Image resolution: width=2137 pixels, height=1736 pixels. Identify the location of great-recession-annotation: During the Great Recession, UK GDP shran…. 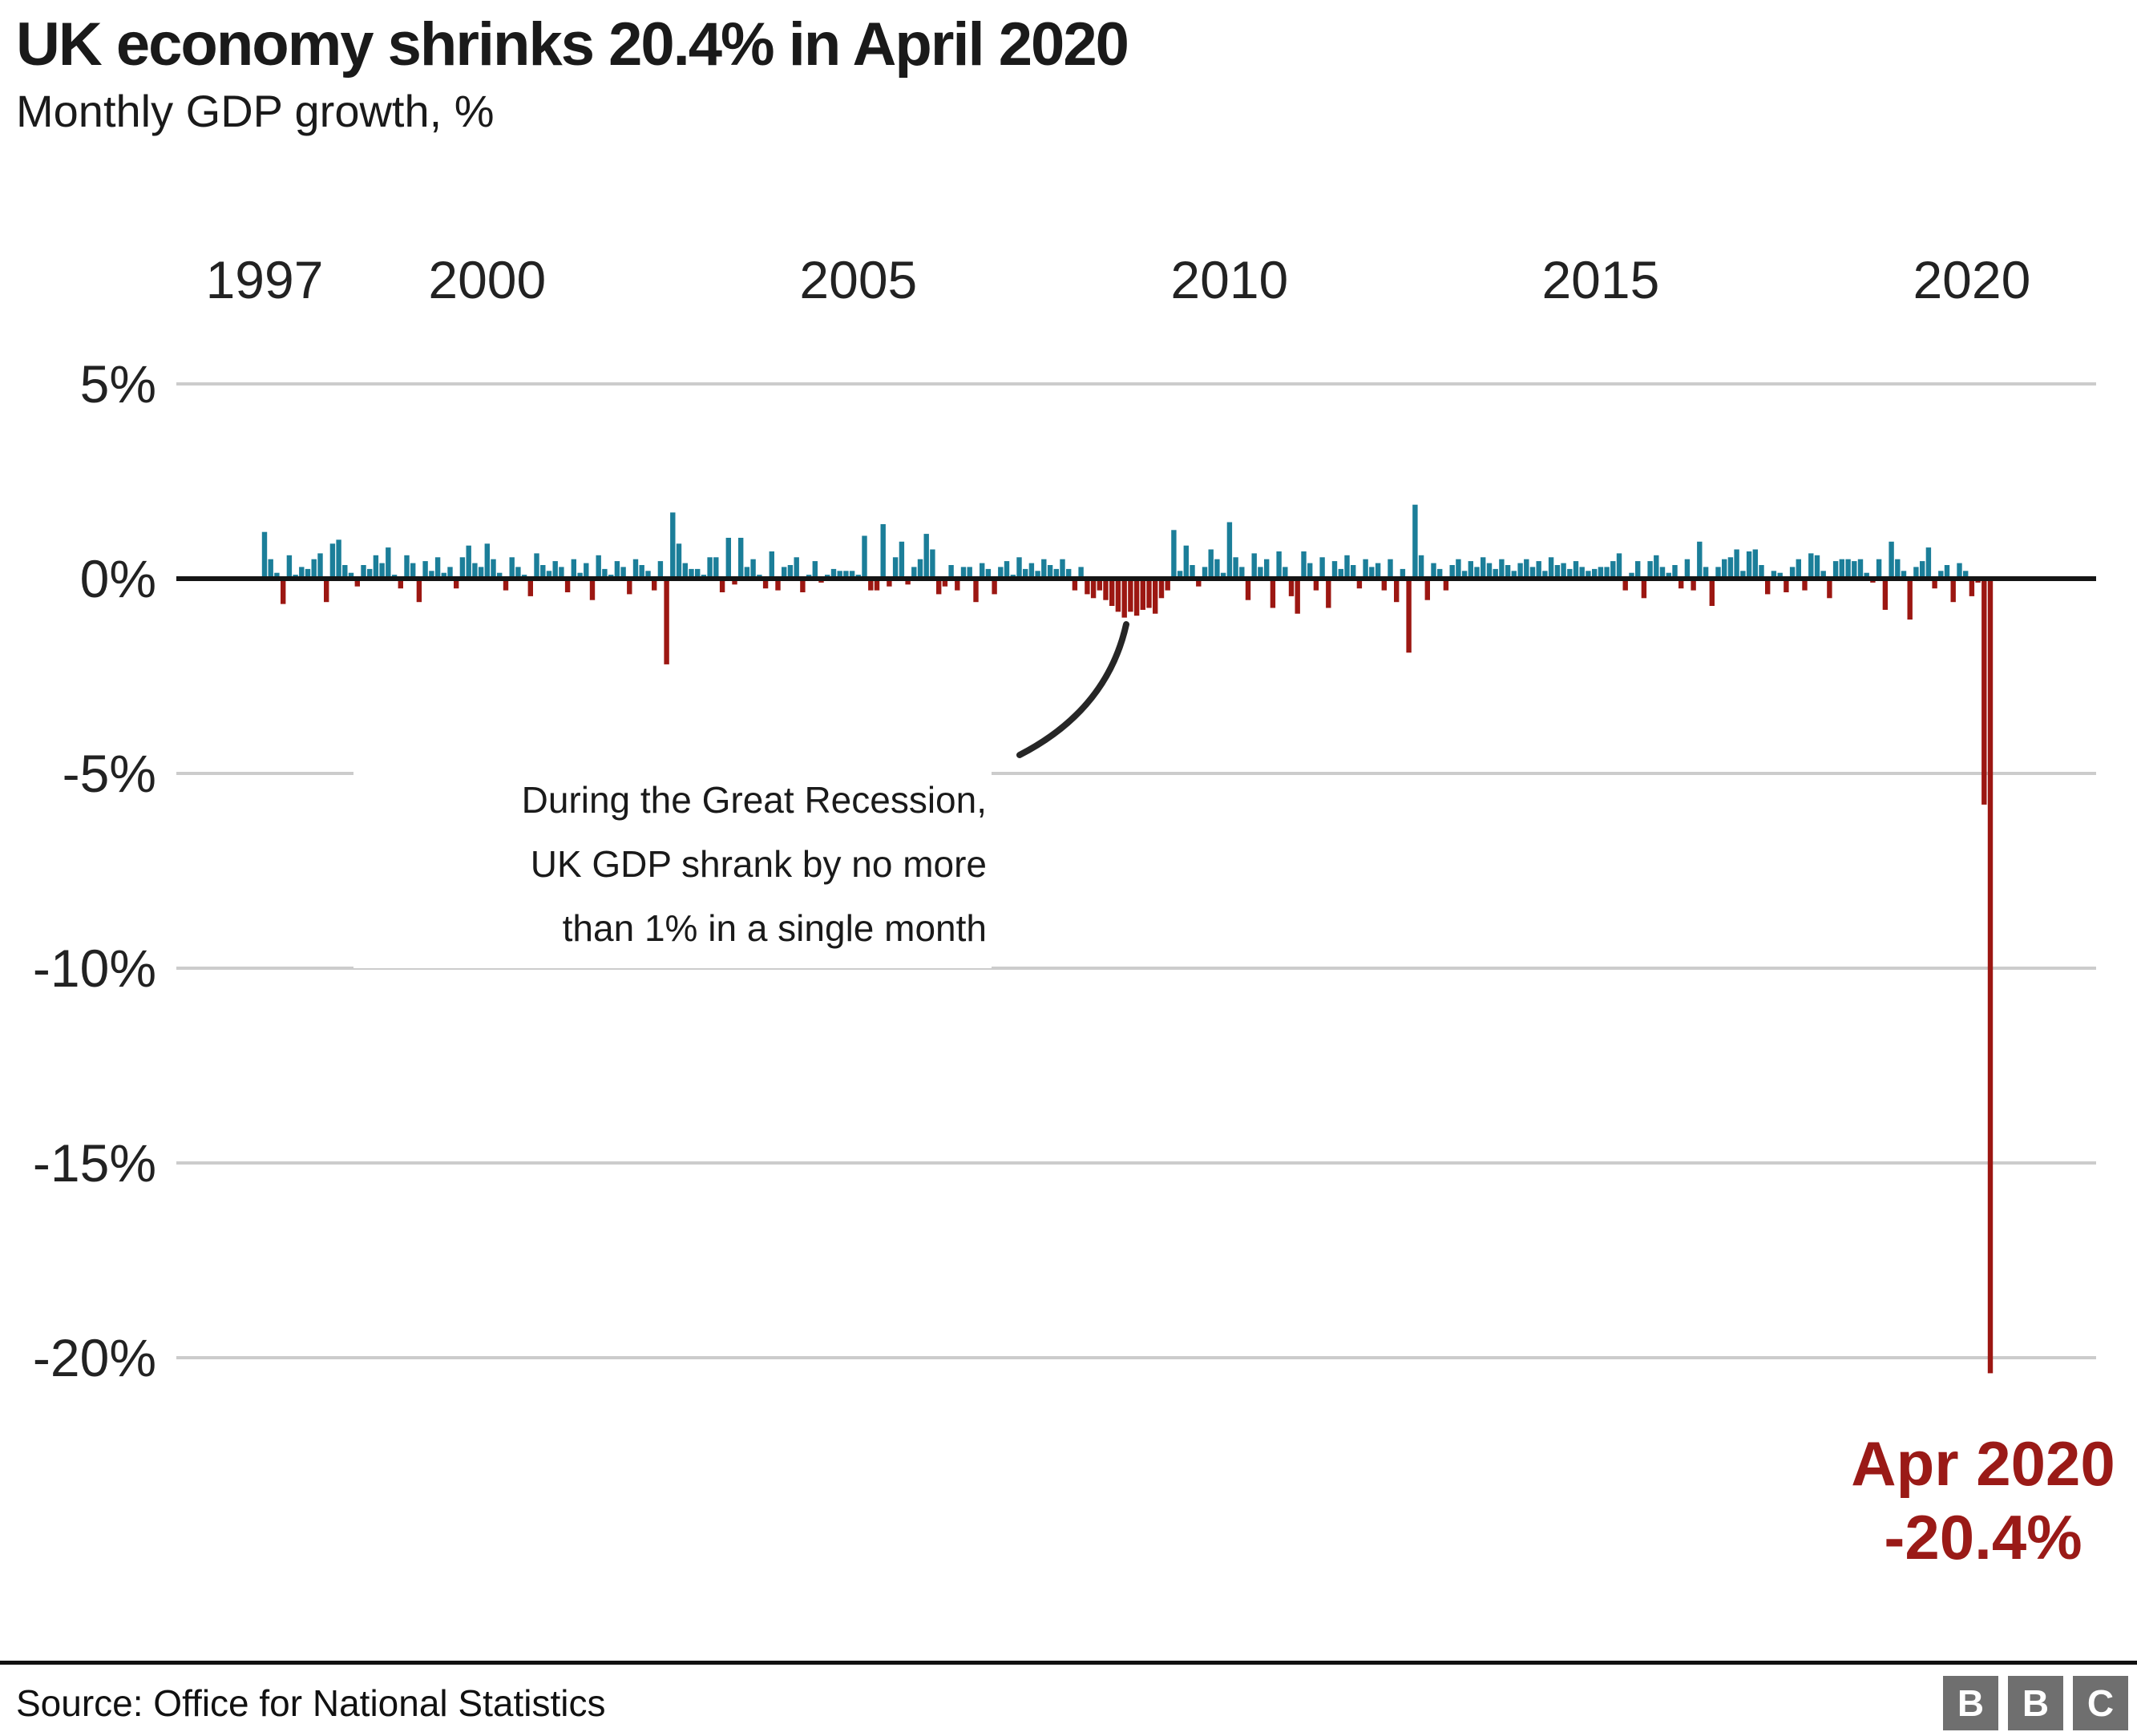
(672, 862).